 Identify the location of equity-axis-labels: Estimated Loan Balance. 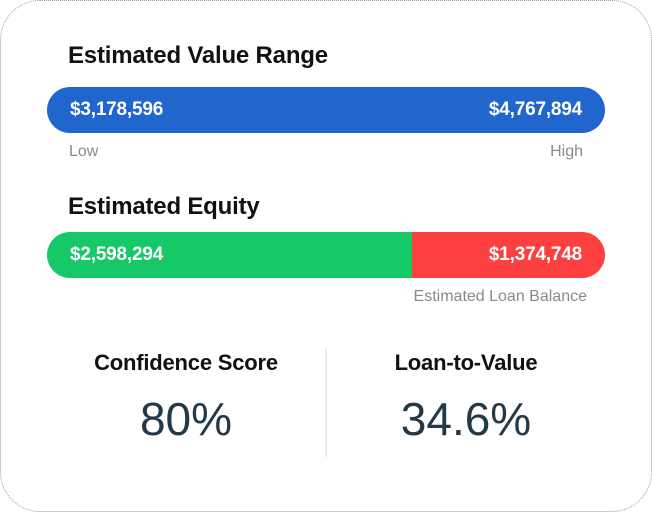
(326, 297).